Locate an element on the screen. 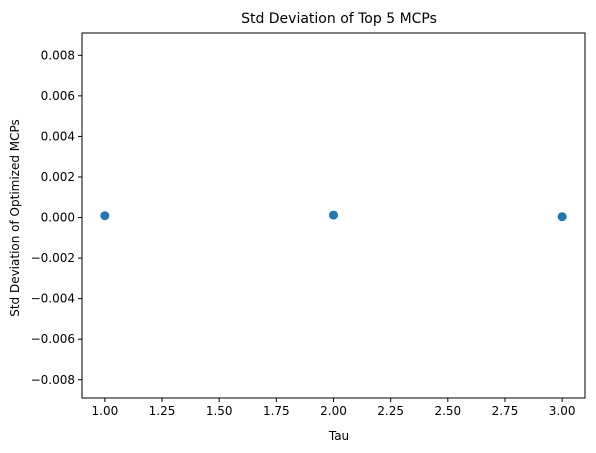 The image size is (596, 453). x-tick-label: 2.25 is located at coordinates (390, 411).